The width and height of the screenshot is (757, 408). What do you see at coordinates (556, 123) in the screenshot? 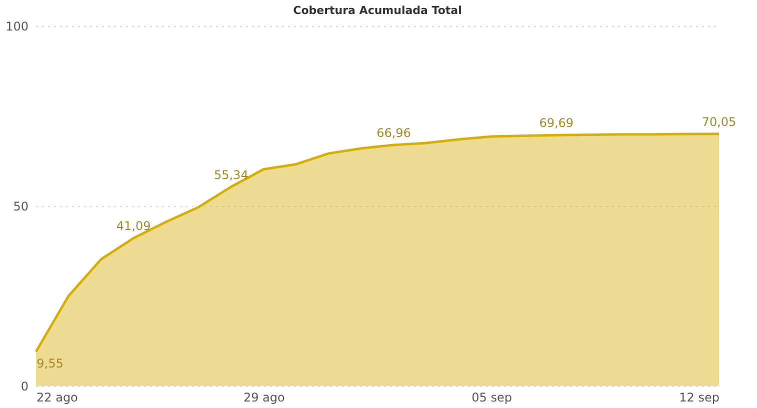
I see `data-label: 69,69` at bounding box center [556, 123].